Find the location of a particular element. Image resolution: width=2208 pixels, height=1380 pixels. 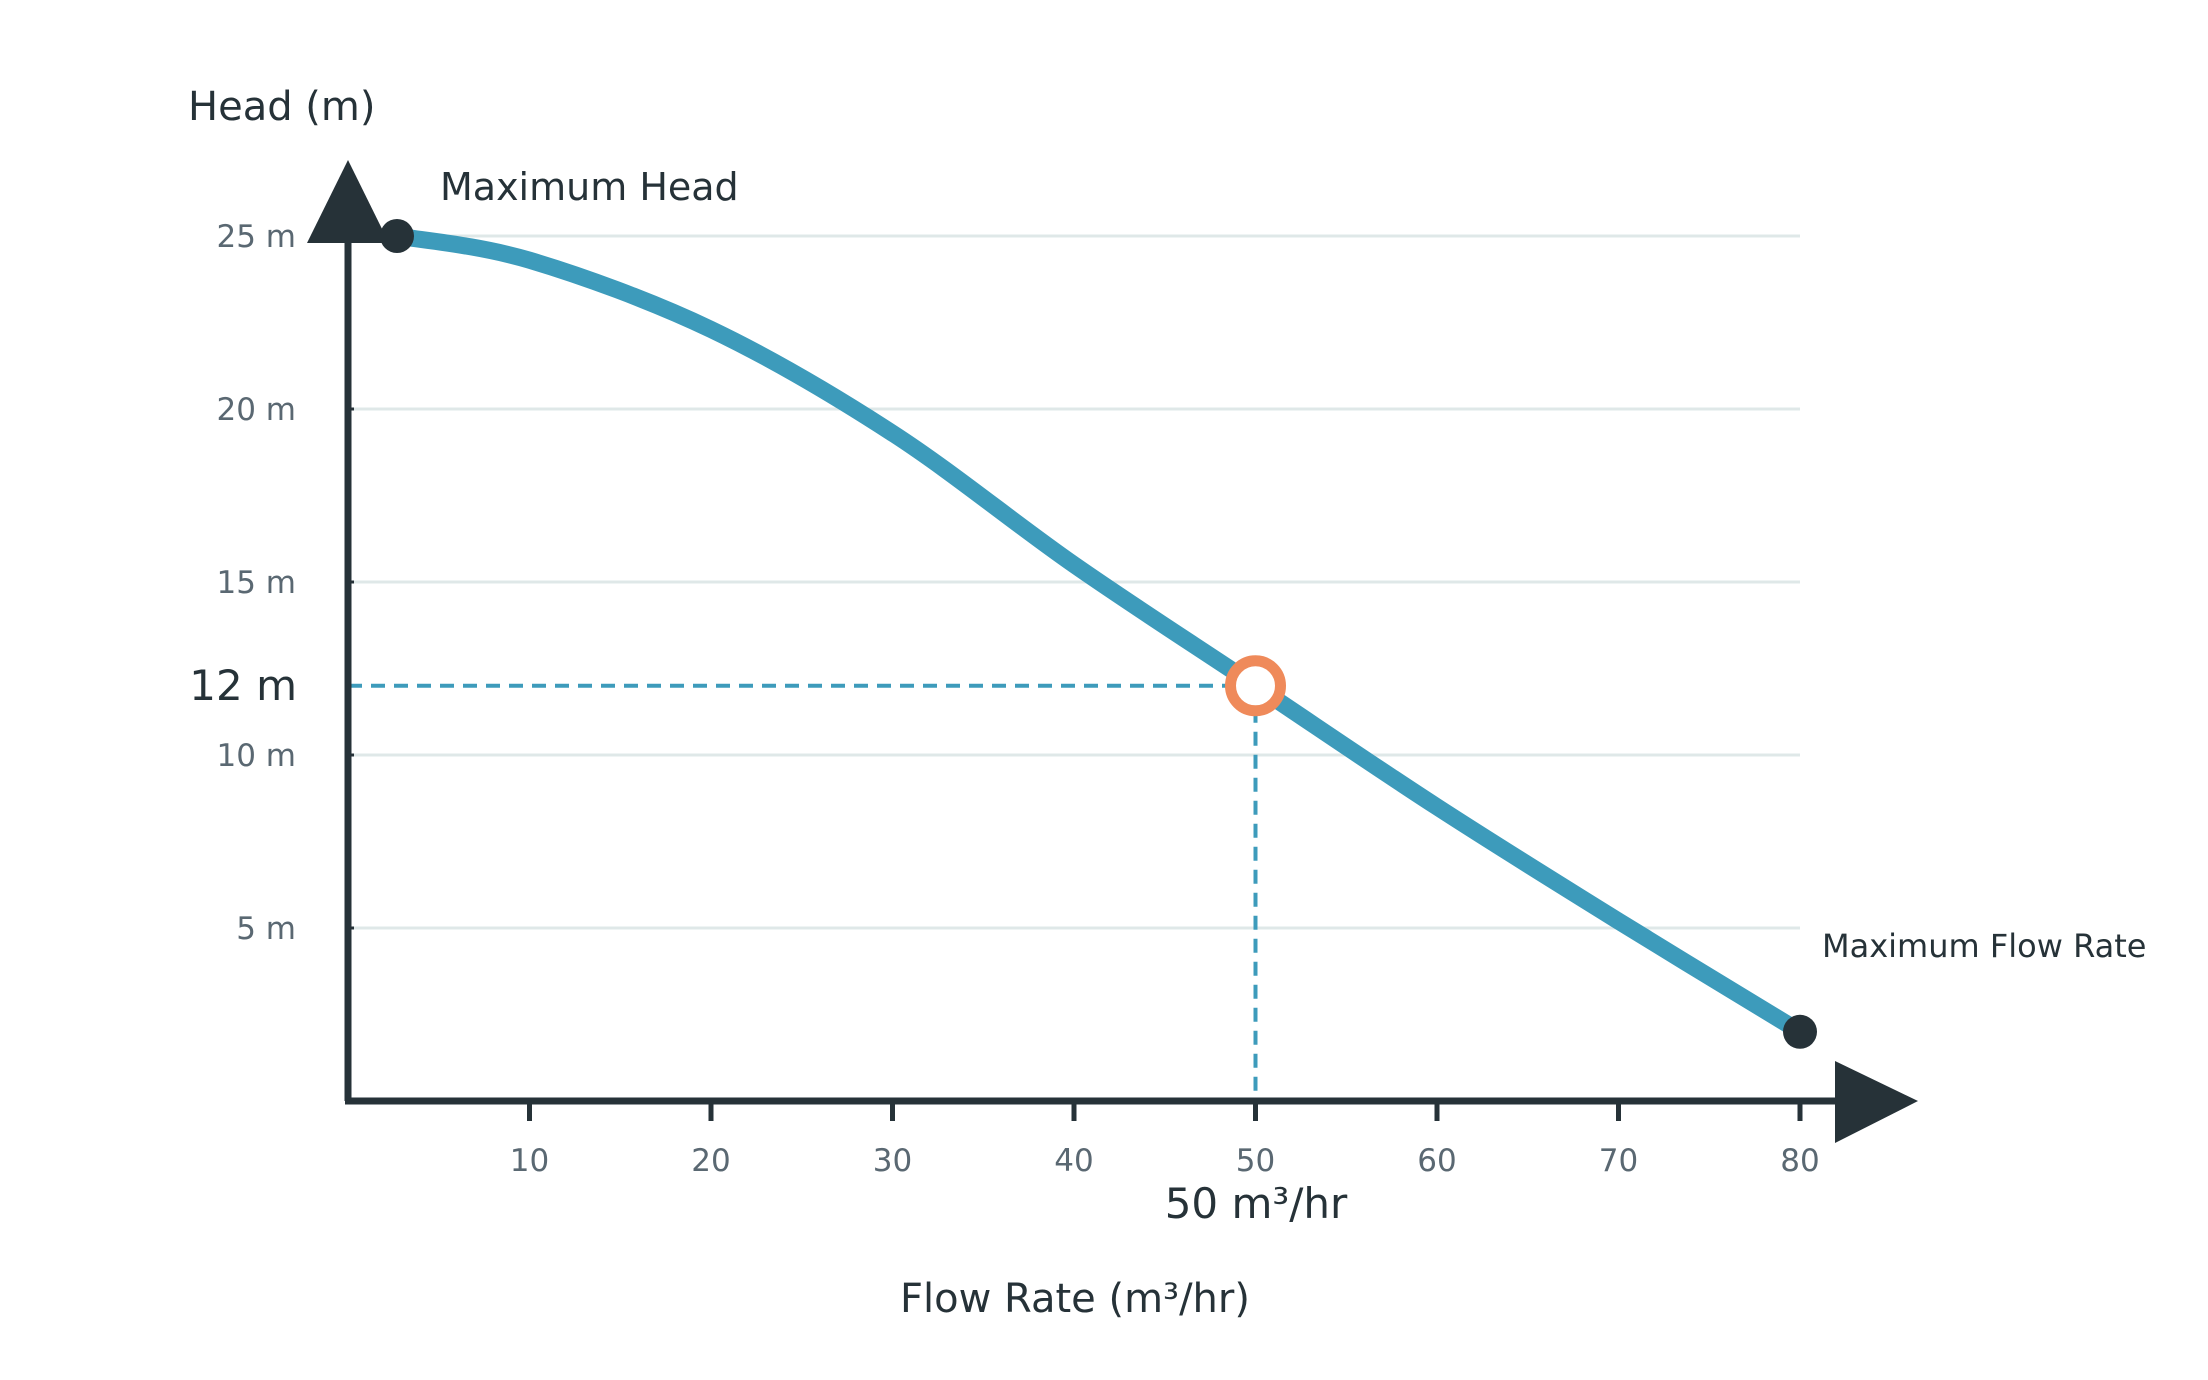

y-tick-label-25: 25 m is located at coordinates (257, 237).